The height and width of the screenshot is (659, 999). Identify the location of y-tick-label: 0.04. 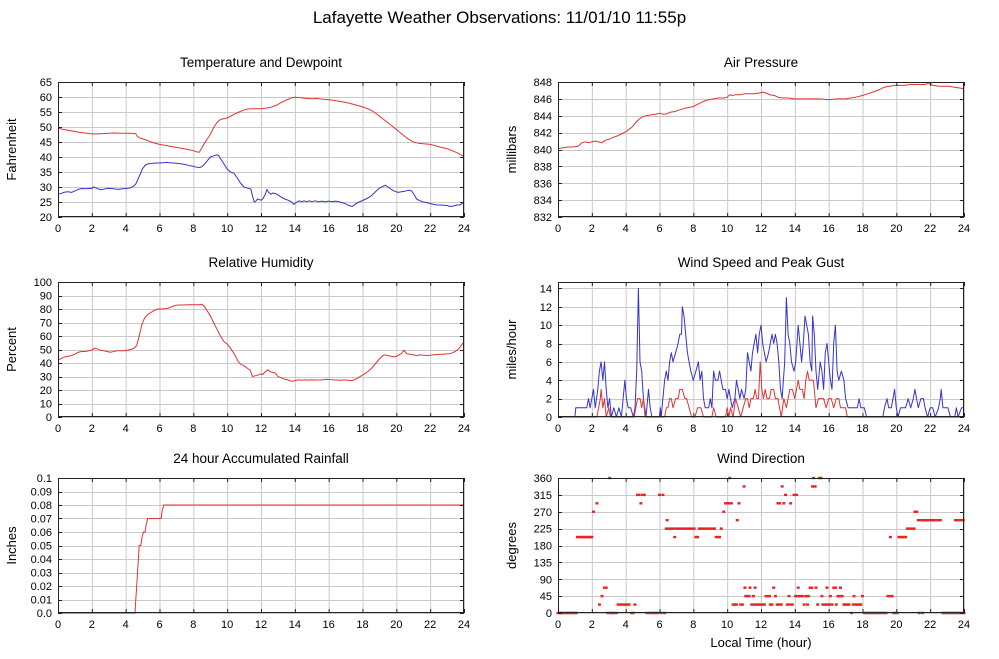
(41, 560).